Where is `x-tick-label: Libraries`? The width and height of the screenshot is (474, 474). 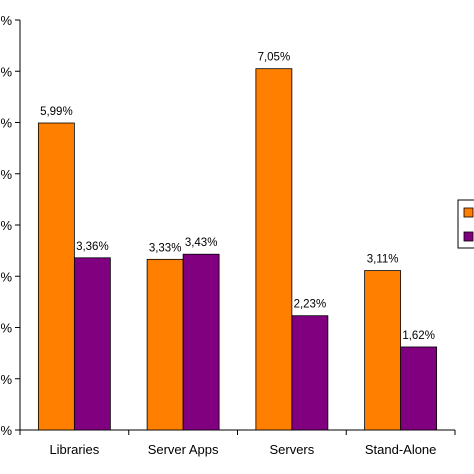
x-tick-label: Libraries is located at coordinates (74, 449).